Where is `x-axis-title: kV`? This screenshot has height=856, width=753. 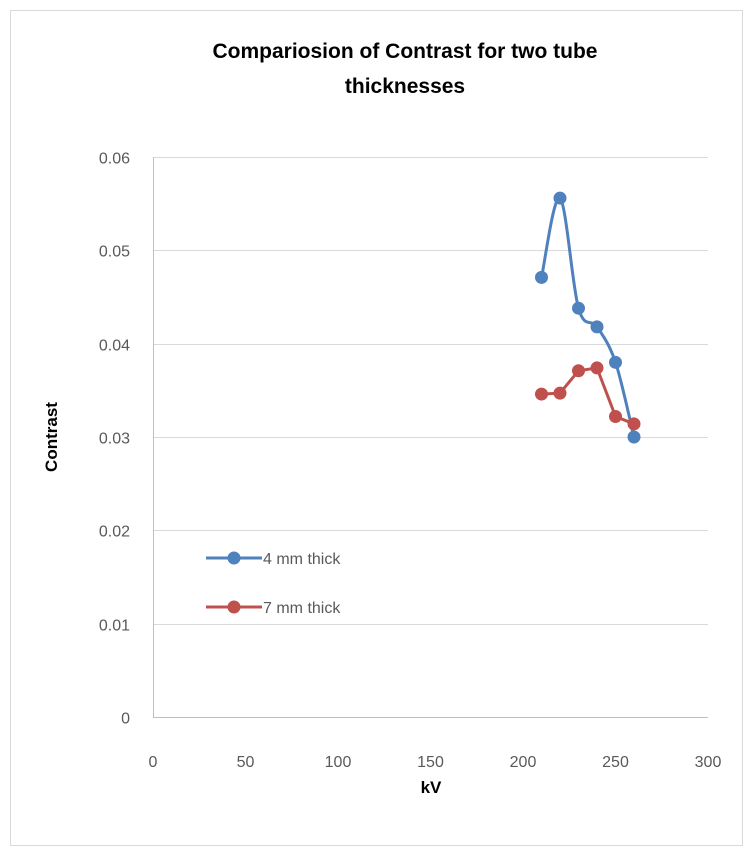 x-axis-title: kV is located at coordinates (431, 787).